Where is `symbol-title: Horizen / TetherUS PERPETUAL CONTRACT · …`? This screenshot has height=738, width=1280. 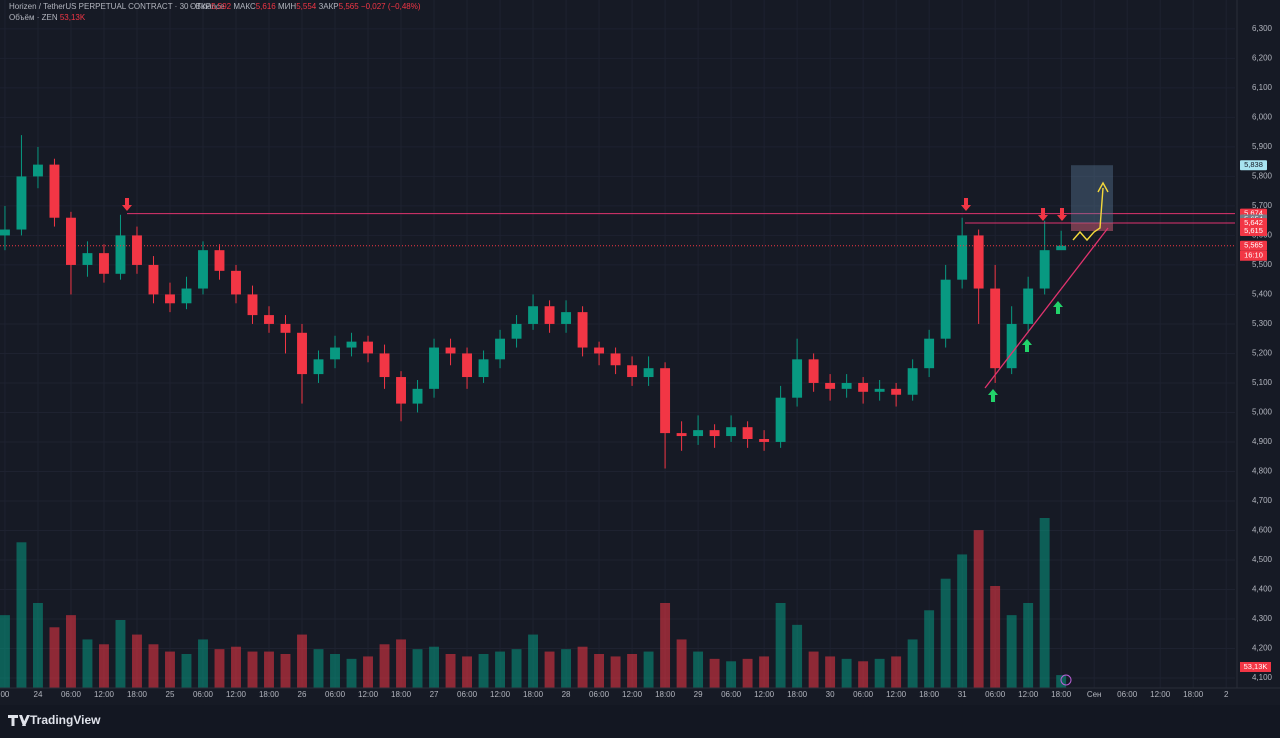
symbol-title: Horizen / TetherUS PERPETUAL CONTRACT · … is located at coordinates (117, 6).